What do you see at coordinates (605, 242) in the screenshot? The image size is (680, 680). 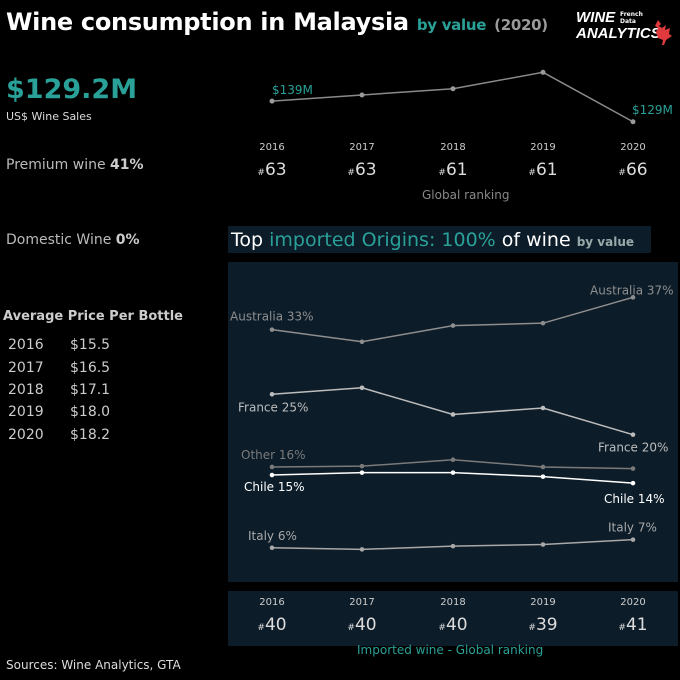 I see `imports-title-d: by value` at bounding box center [605, 242].